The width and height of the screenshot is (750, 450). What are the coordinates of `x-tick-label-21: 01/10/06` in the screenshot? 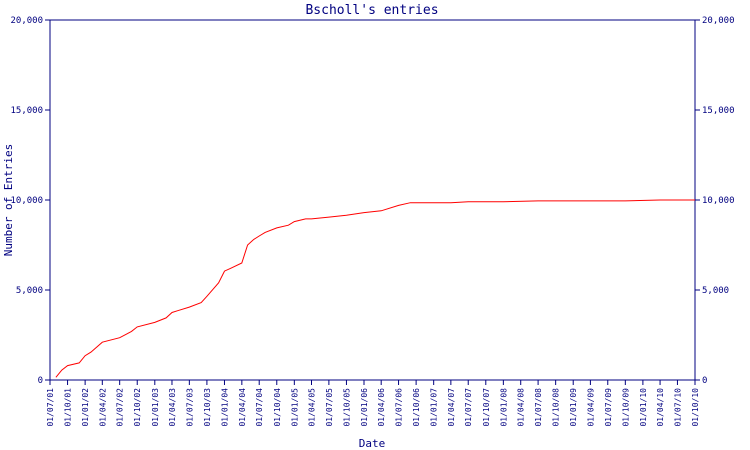 It's located at (416, 407).